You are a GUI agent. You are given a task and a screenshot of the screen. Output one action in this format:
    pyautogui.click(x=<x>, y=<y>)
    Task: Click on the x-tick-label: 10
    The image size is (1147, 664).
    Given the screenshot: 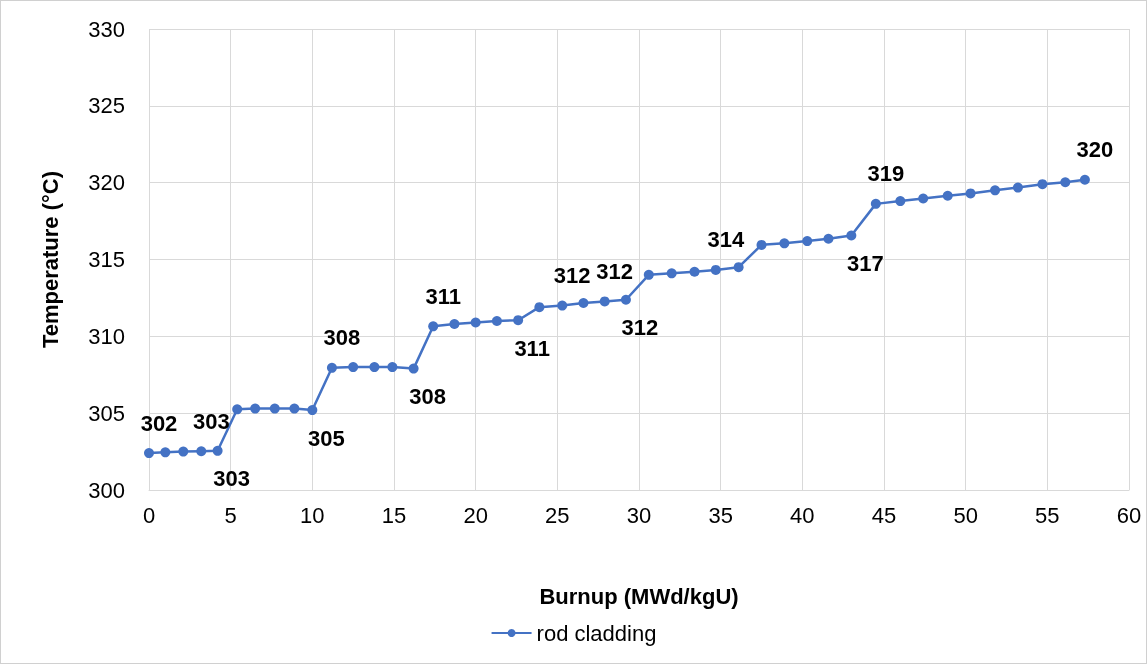 What is the action you would take?
    pyautogui.click(x=312, y=515)
    